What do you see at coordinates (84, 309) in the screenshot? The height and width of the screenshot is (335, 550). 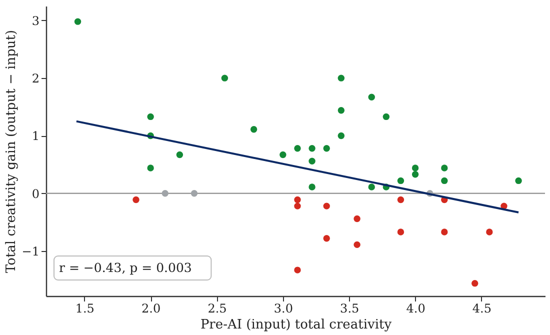 I see `x-tick-label: 1.5` at bounding box center [84, 309].